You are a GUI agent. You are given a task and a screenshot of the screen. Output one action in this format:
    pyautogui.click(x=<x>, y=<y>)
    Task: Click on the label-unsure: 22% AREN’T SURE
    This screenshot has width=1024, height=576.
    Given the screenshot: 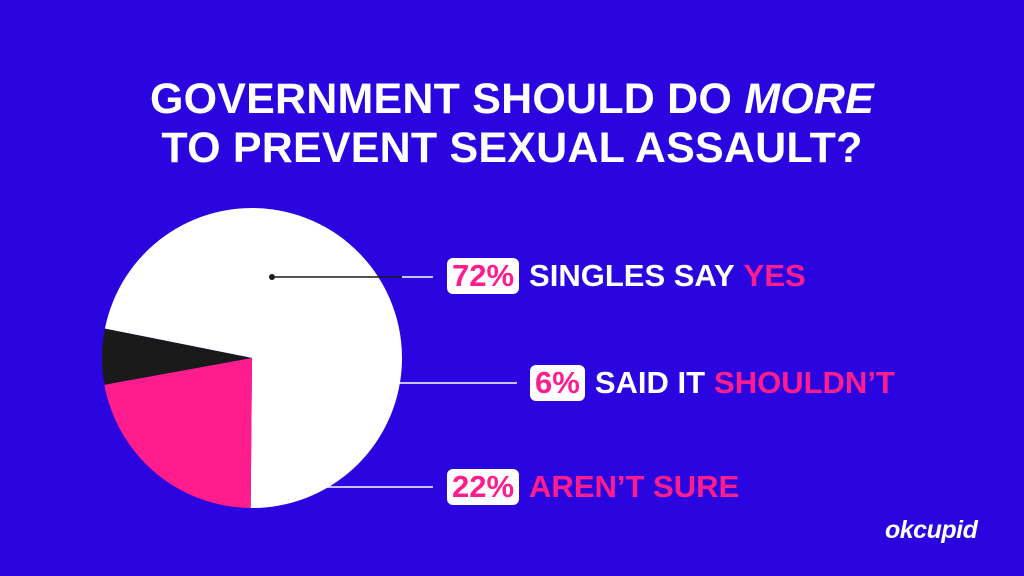 What is the action you would take?
    pyautogui.click(x=593, y=487)
    